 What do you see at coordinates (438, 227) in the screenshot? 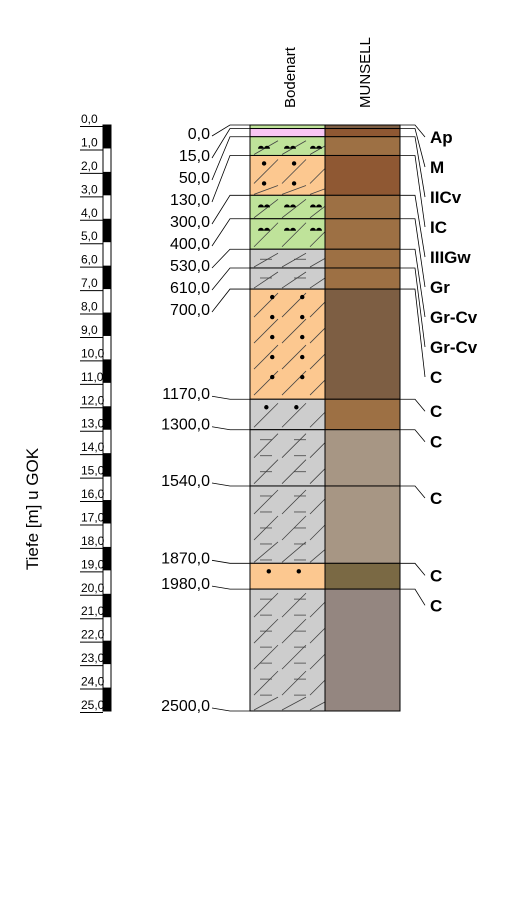
I see `horizon-label: IC` at bounding box center [438, 227].